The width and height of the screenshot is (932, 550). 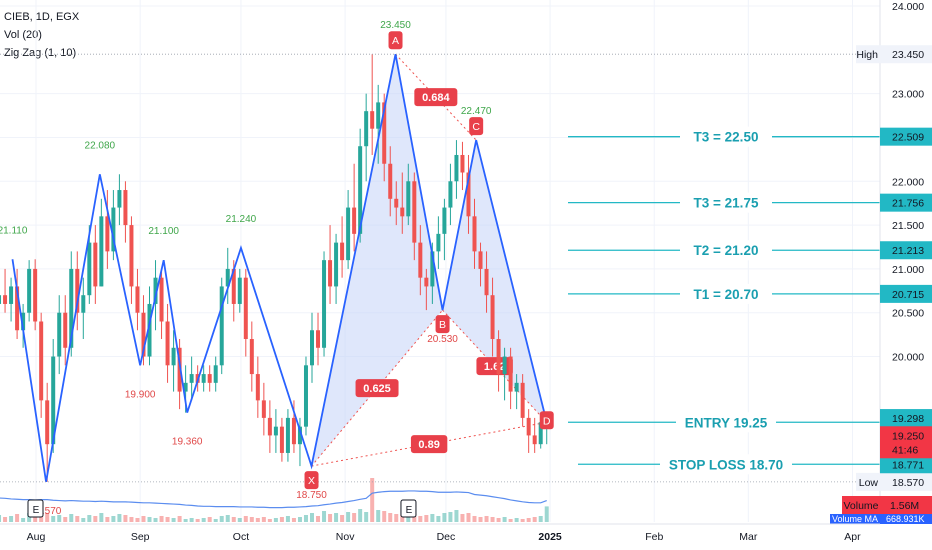 I want to click on volume-indicator-label: Vol (20), so click(x=23, y=35).